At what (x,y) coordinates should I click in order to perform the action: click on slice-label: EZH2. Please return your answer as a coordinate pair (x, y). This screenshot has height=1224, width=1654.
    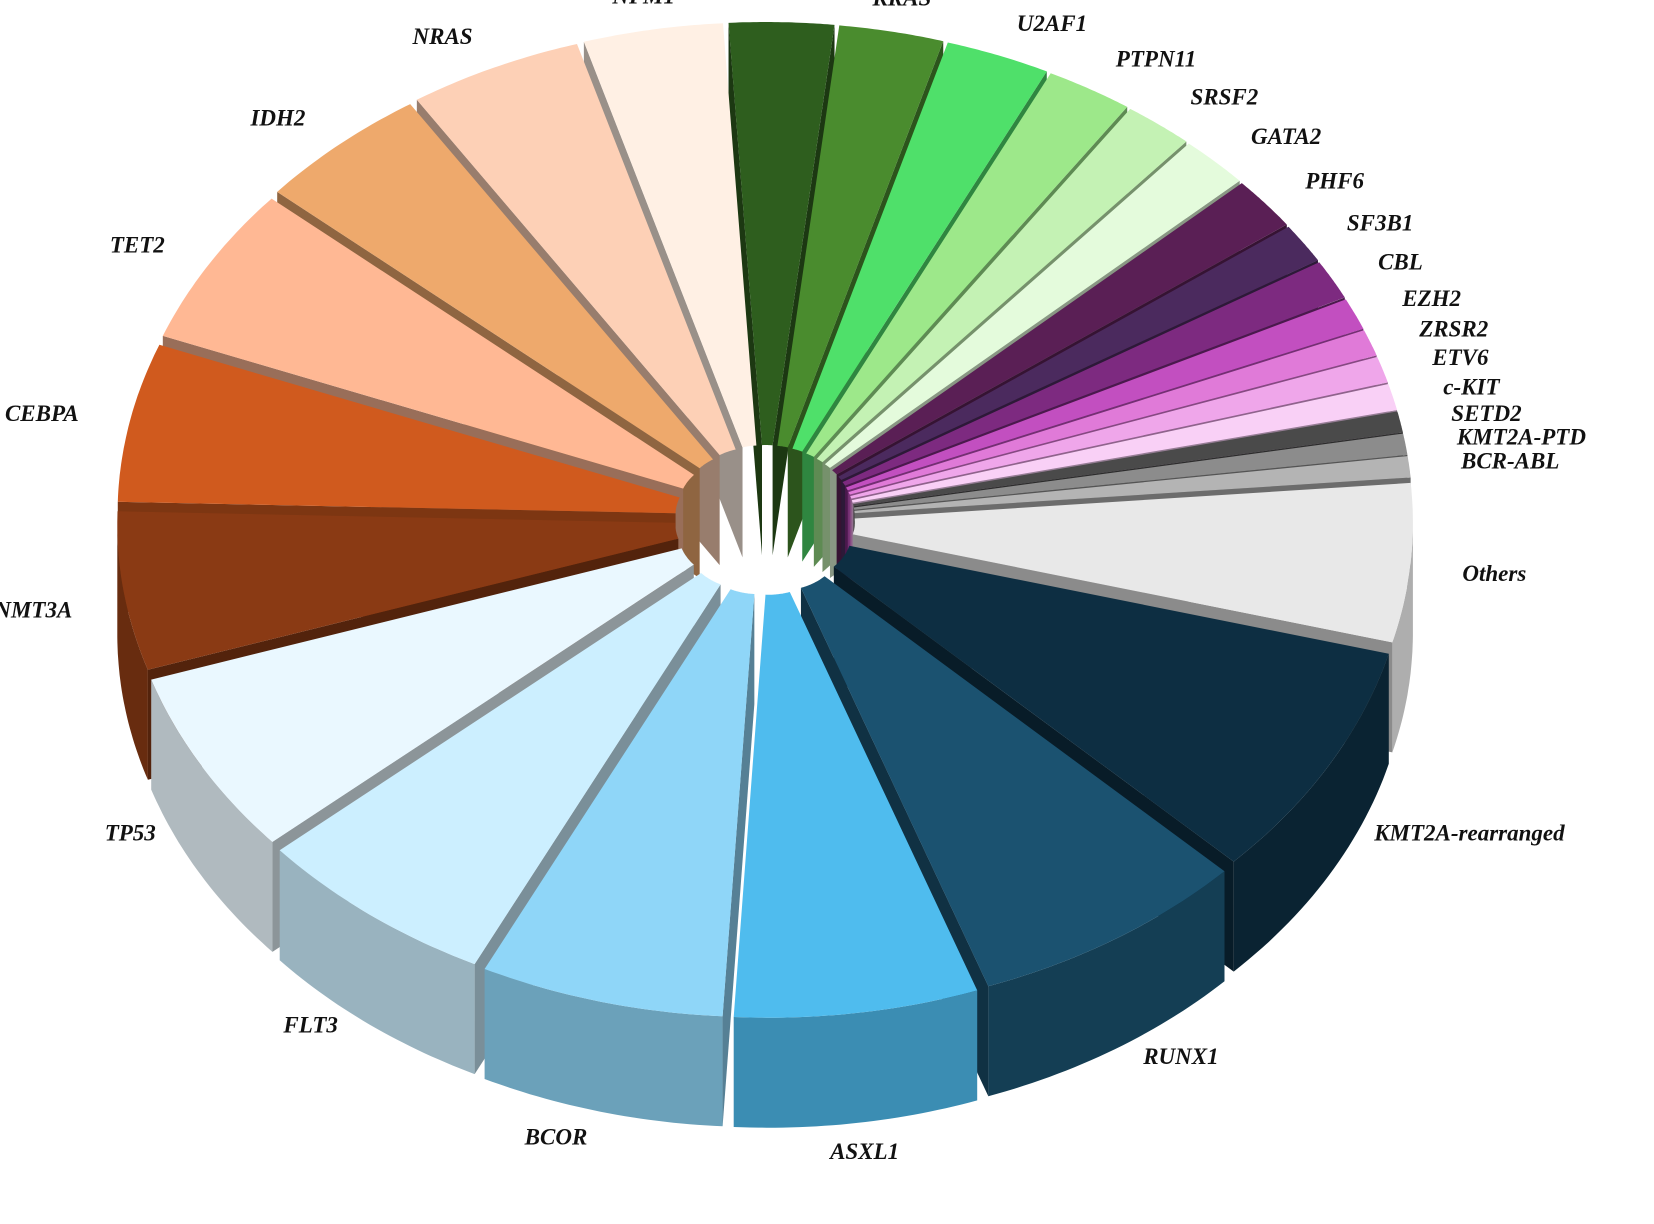
    Looking at the image, I should click on (1431, 298).